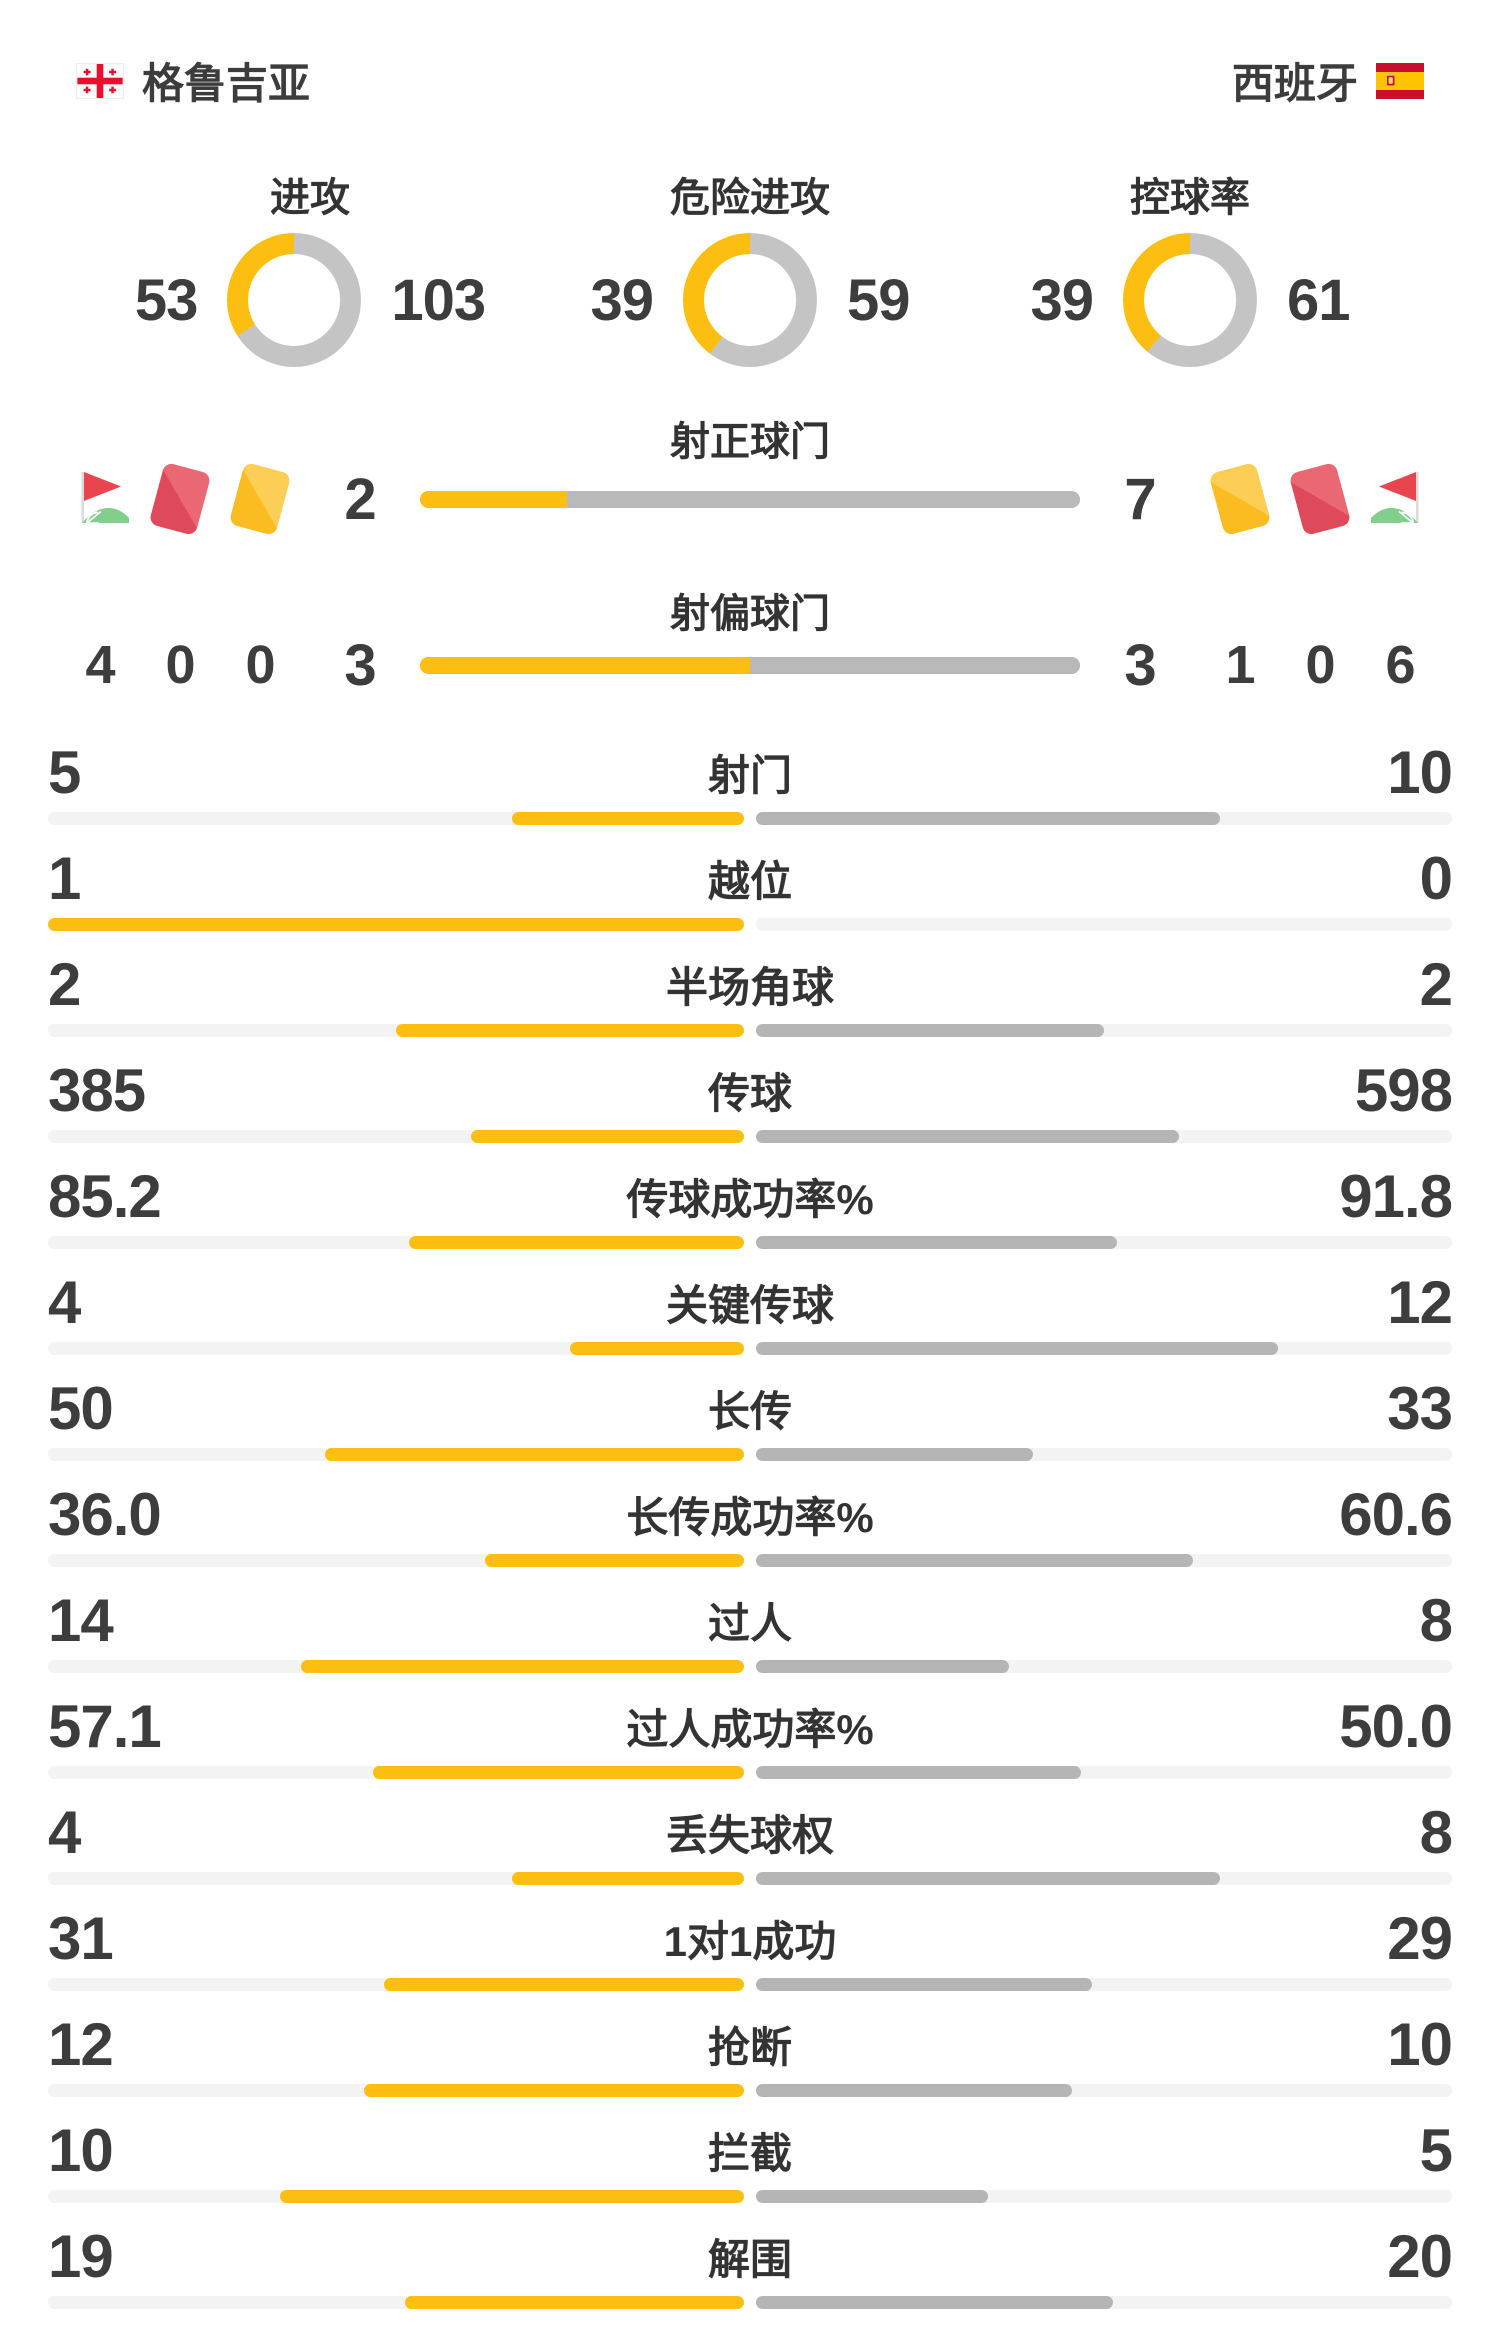 This screenshot has width=1500, height=2350. I want to click on away-value: 20, so click(1420, 2256).